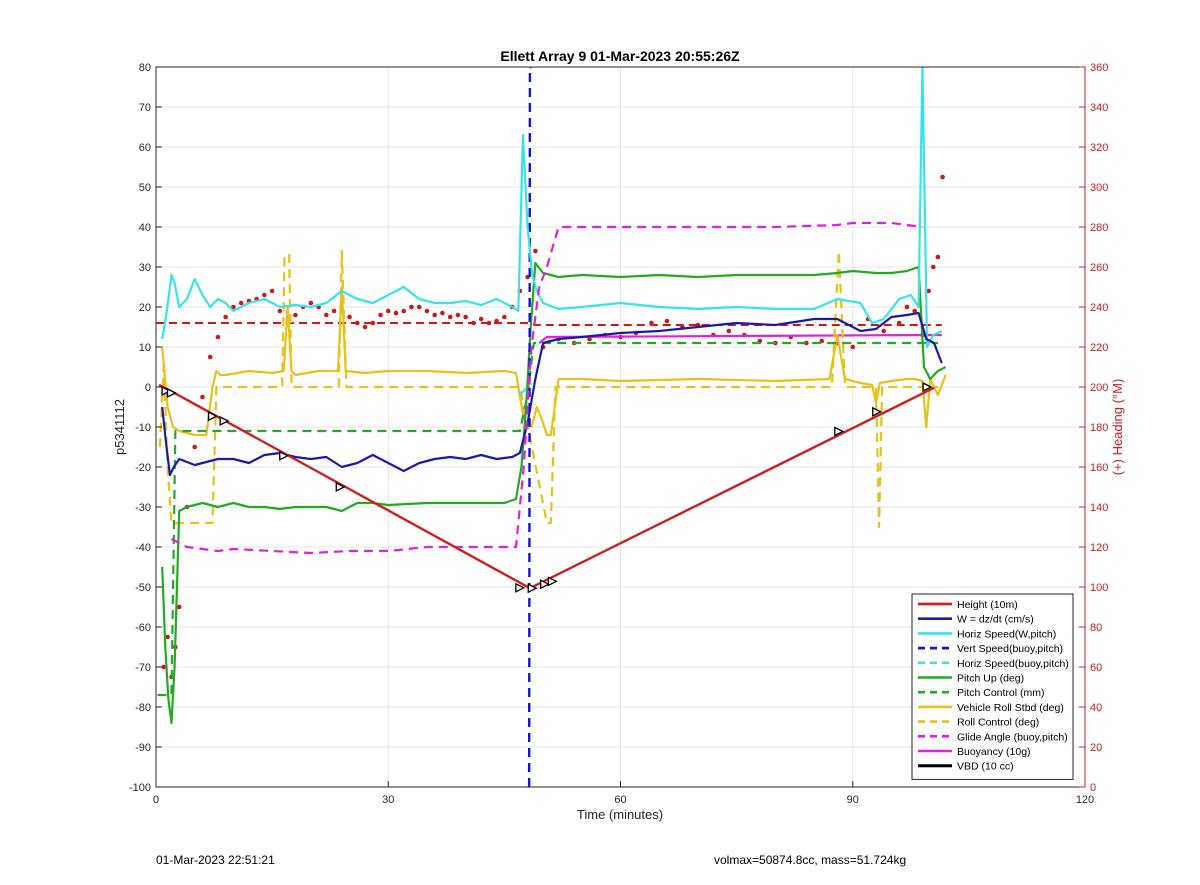 The height and width of the screenshot is (885, 1200). Describe the element at coordinates (143, 588) in the screenshot. I see `y-tick-label: -50` at that location.